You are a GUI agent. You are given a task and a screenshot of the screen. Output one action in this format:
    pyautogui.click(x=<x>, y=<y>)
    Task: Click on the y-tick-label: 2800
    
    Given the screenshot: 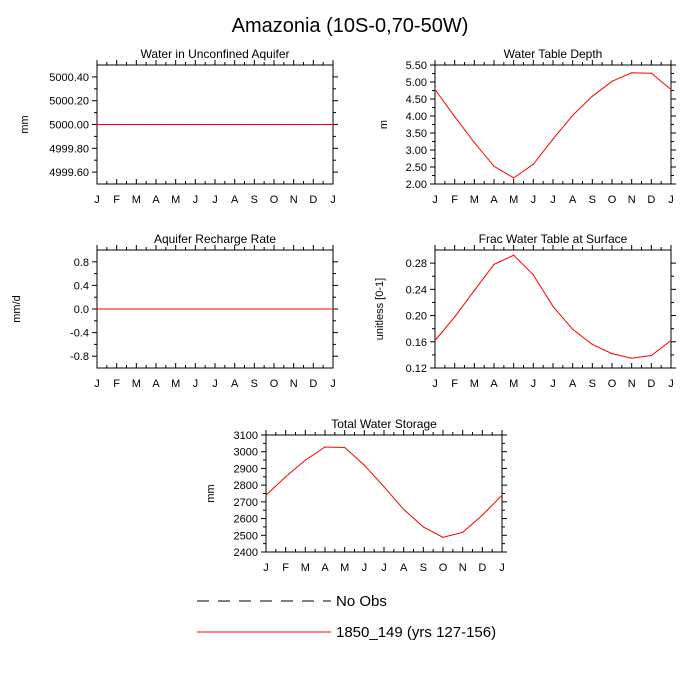 What is the action you would take?
    pyautogui.click(x=246, y=486)
    